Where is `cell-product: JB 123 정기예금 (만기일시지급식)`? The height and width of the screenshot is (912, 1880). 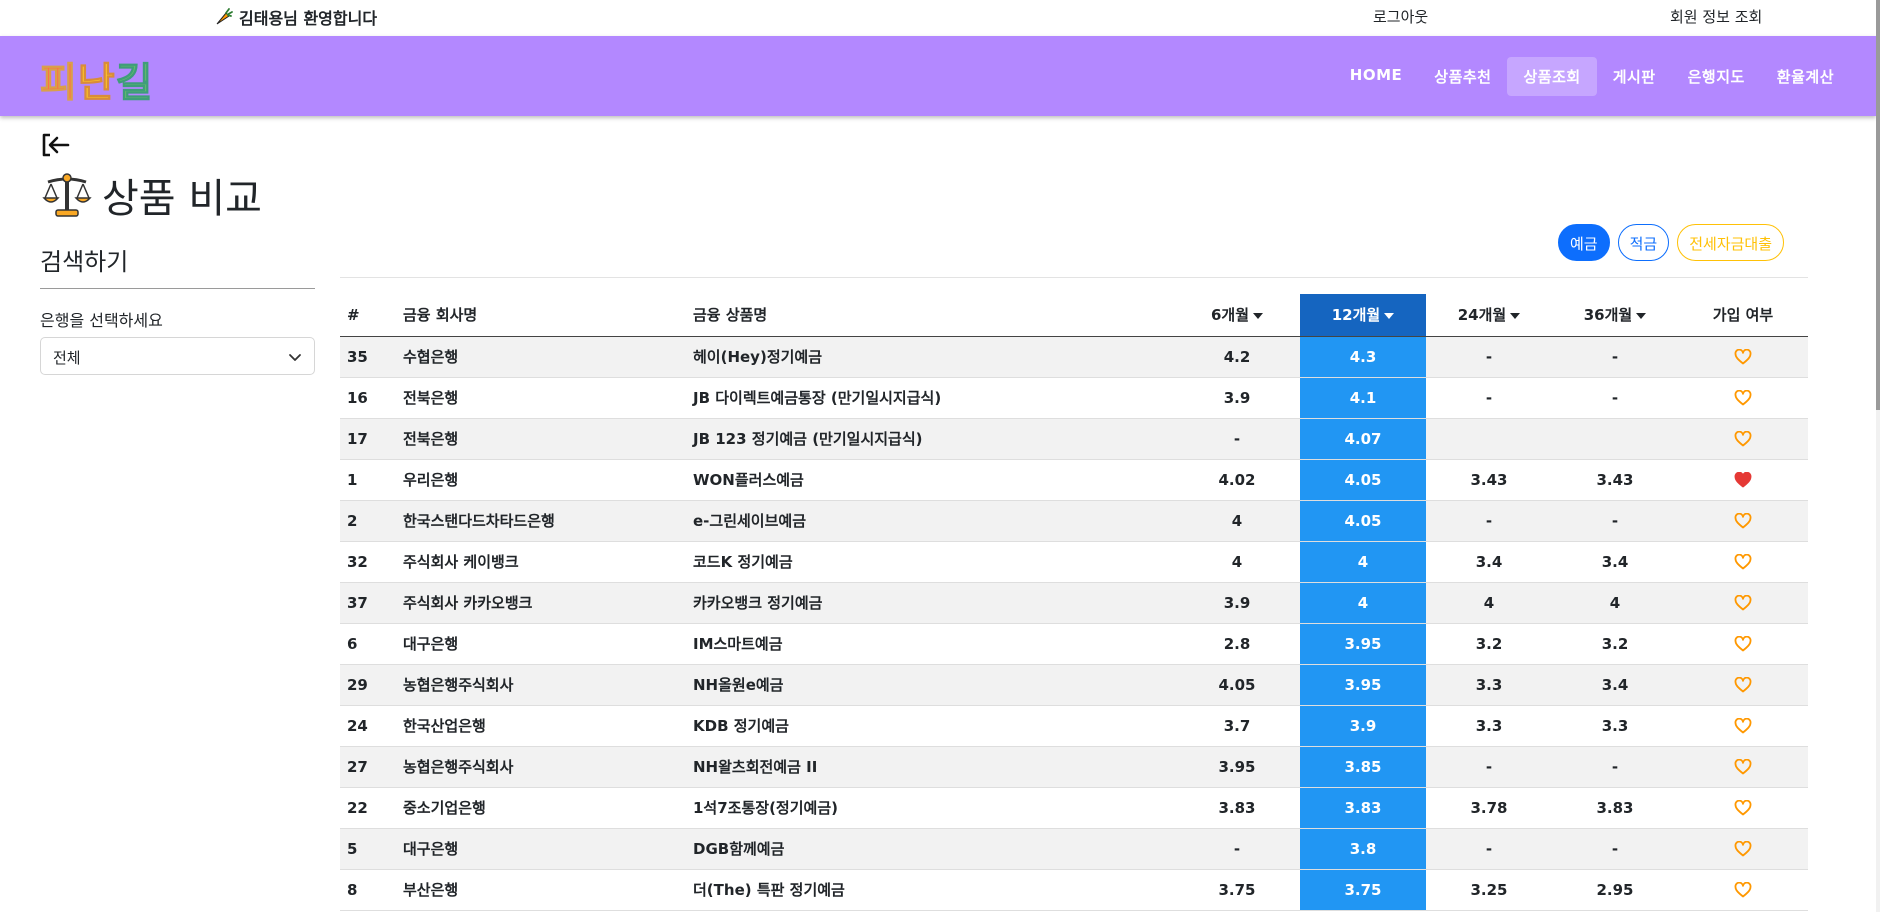 cell-product: JB 123 정기예금 (만기일시지급식) is located at coordinates (930, 439).